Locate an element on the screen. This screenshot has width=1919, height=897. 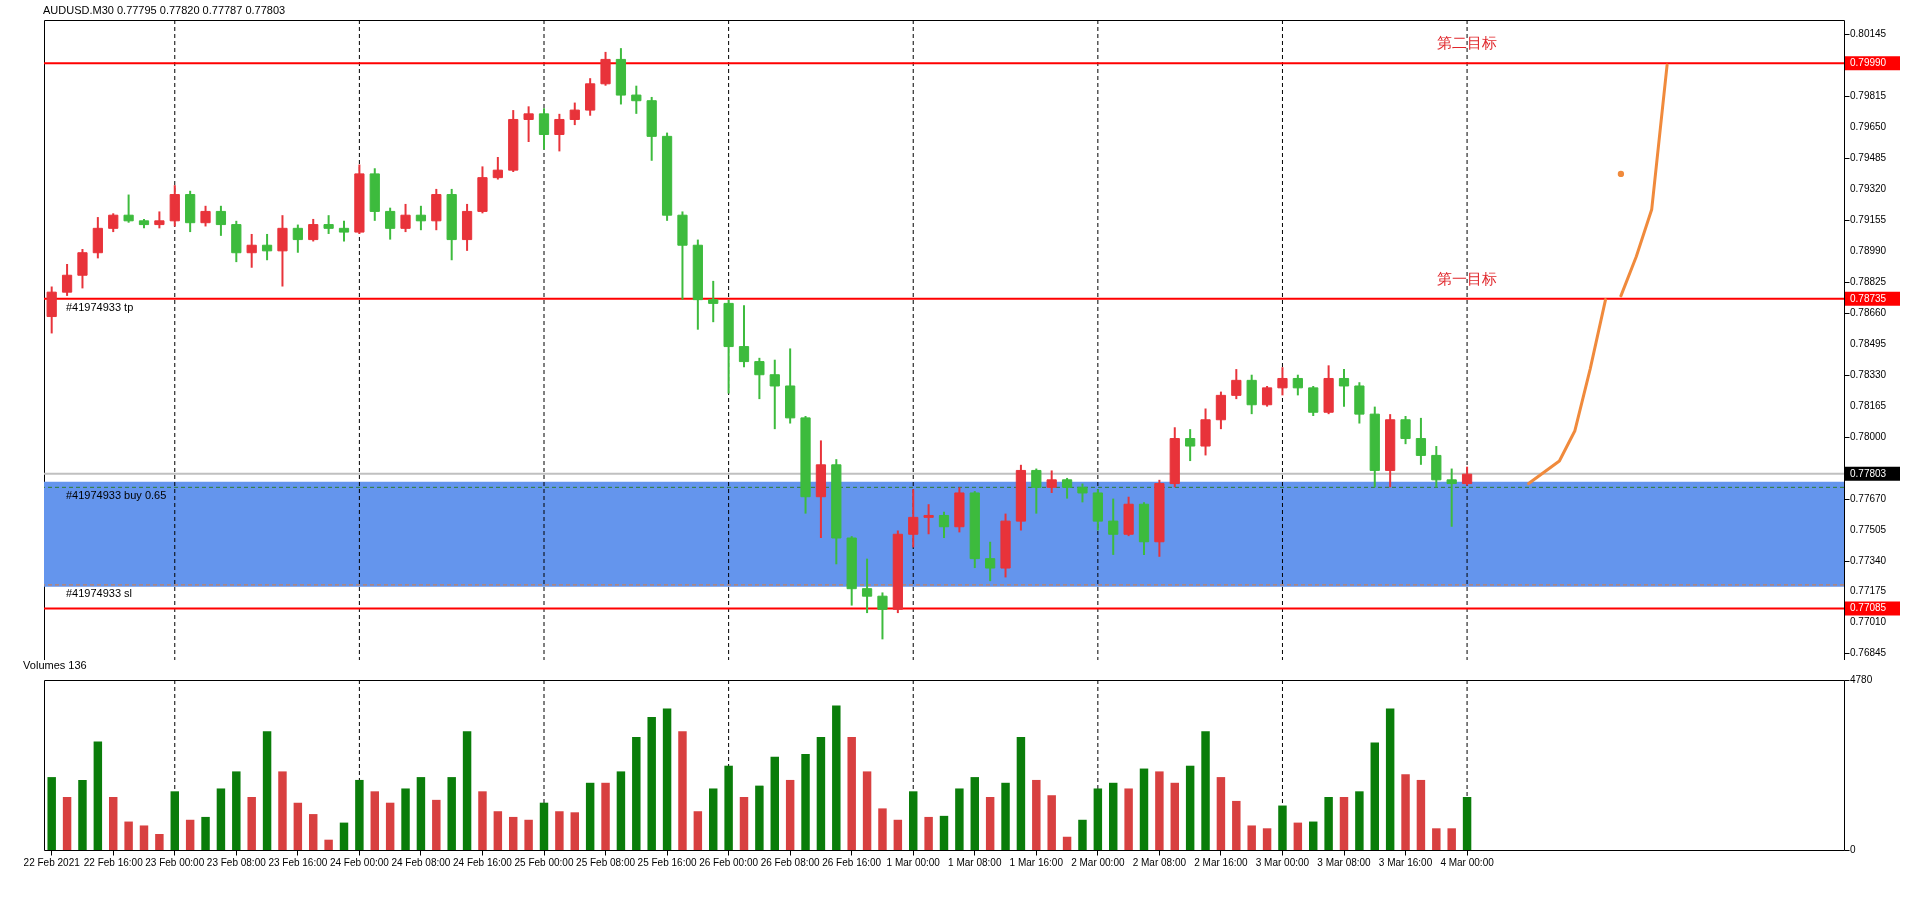
x-tick-label: 1 Mar 08:00 is located at coordinates (975, 862).